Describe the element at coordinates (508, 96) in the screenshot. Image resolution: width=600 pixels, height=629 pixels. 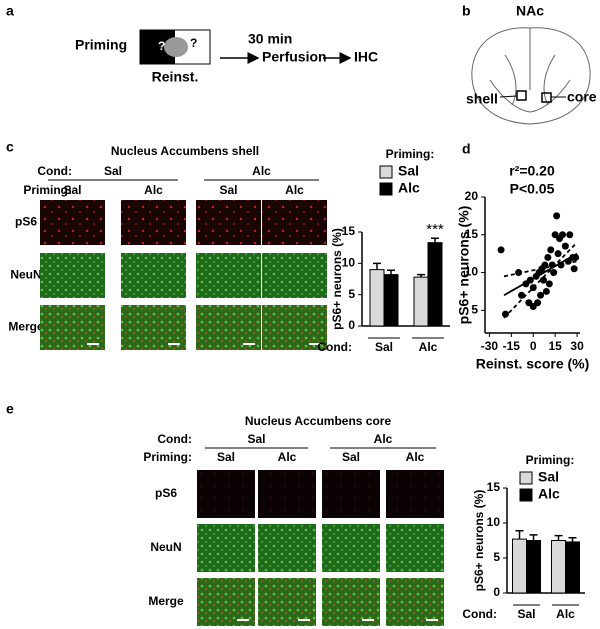
I see `pointer` at that location.